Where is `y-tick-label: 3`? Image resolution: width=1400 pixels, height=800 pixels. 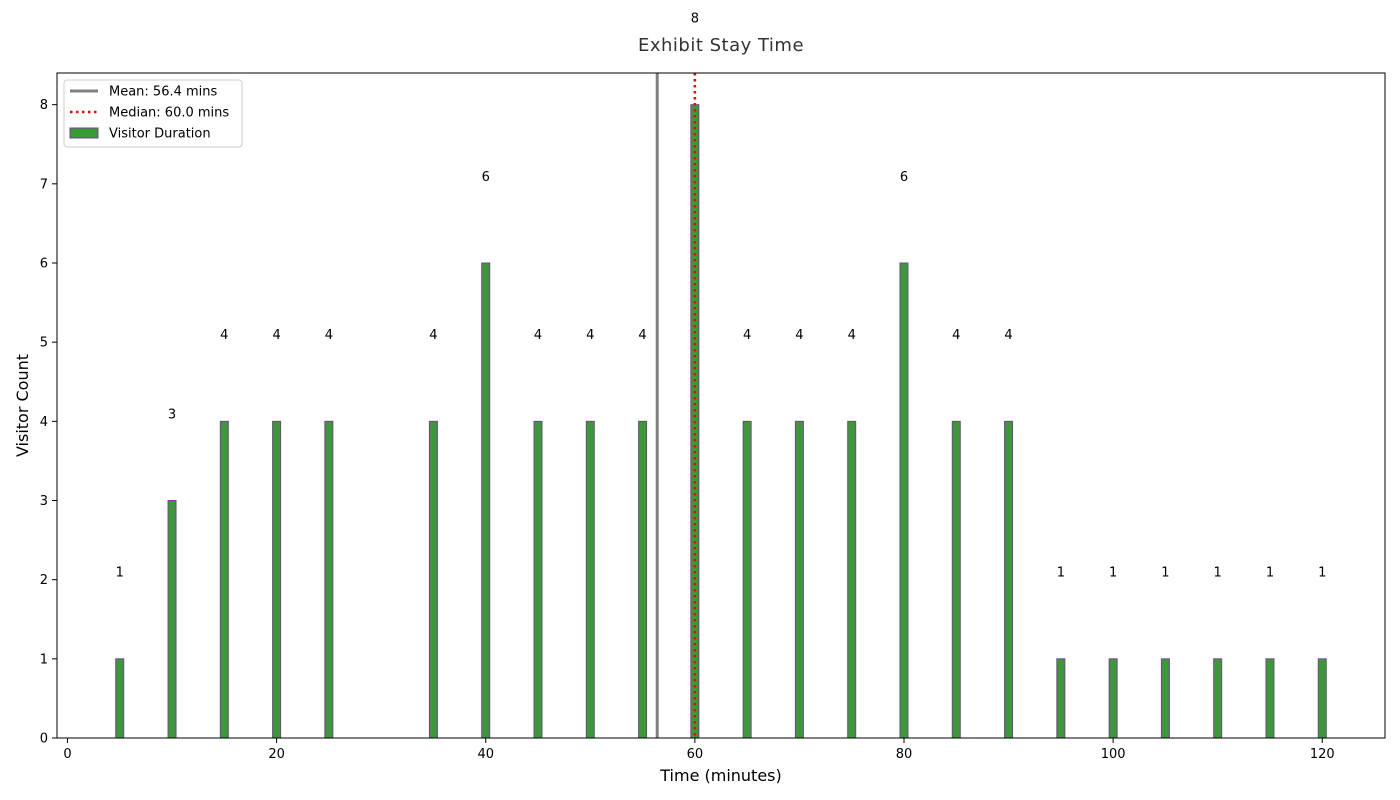
y-tick-label: 3 is located at coordinates (44, 501).